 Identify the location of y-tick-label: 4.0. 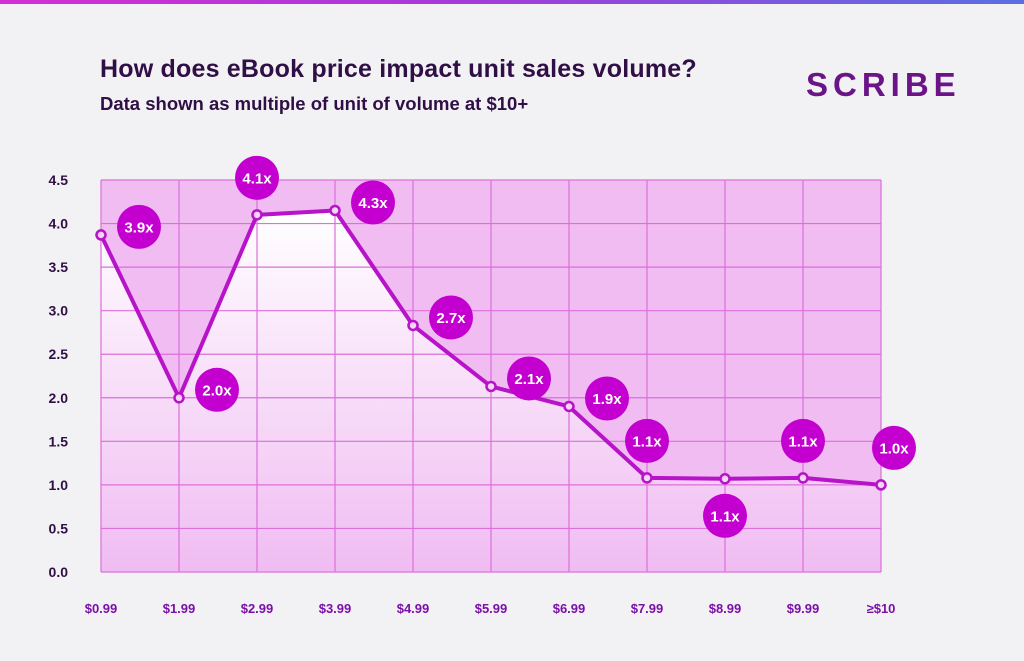
(59, 224).